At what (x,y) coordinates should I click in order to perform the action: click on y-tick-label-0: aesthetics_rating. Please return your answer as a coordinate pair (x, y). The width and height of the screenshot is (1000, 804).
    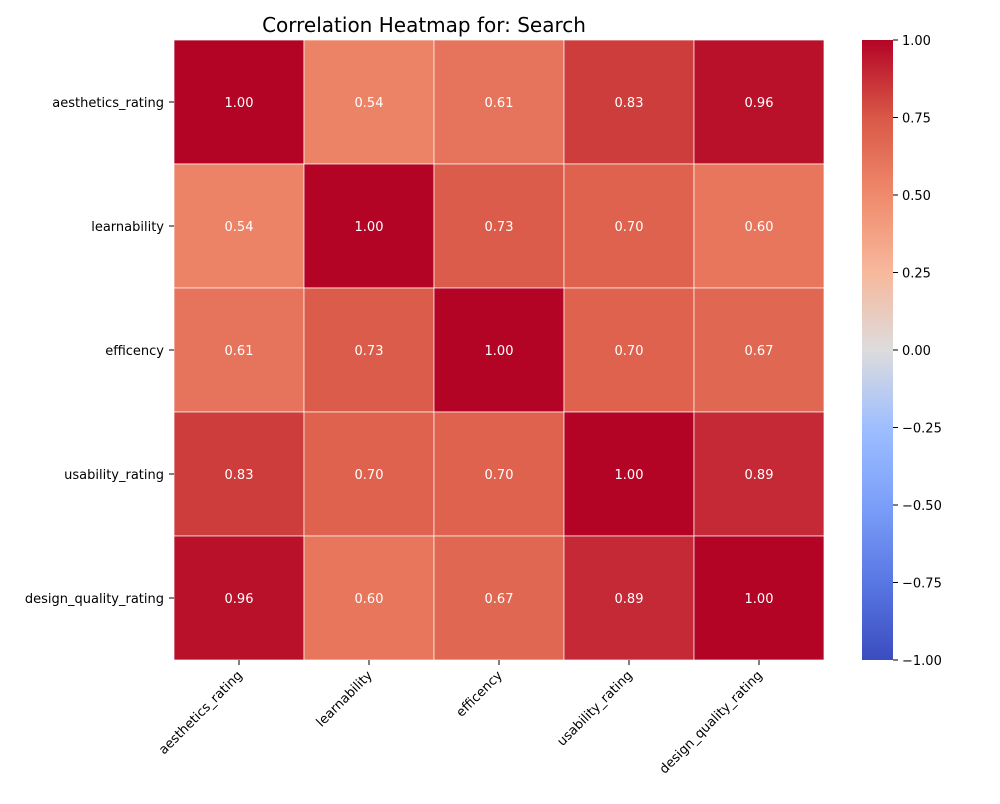
    Looking at the image, I should click on (108, 103).